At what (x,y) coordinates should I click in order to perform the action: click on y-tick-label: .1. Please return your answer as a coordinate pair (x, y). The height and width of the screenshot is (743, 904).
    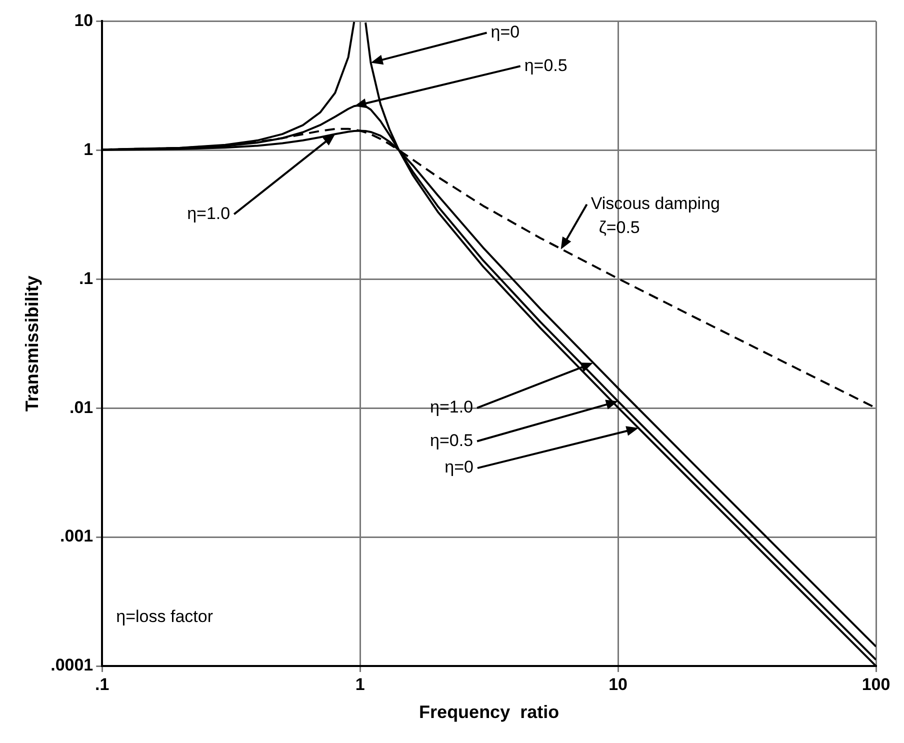
    Looking at the image, I should click on (86, 278).